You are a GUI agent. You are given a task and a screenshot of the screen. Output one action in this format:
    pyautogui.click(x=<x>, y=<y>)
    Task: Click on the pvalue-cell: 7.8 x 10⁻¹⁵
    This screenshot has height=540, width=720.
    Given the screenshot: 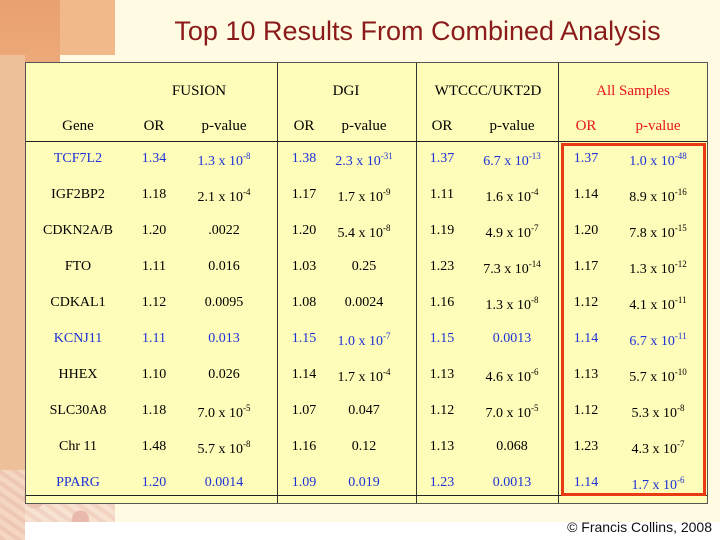 What is the action you would take?
    pyautogui.click(x=658, y=232)
    